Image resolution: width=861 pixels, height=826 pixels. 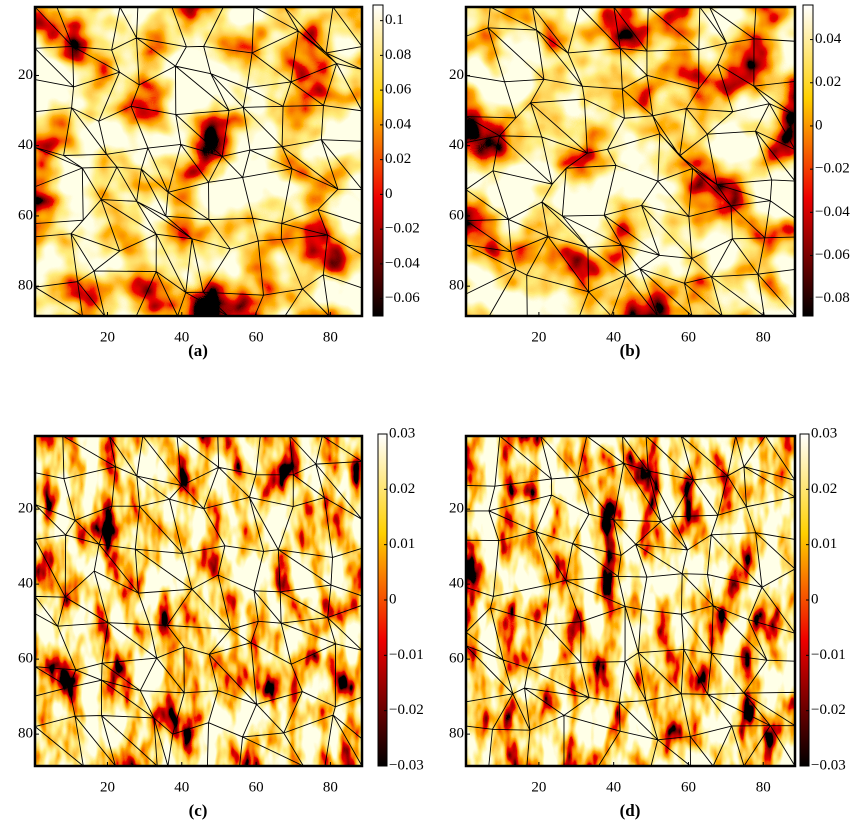 What do you see at coordinates (198, 810) in the screenshot?
I see `panel-label: (c)` at bounding box center [198, 810].